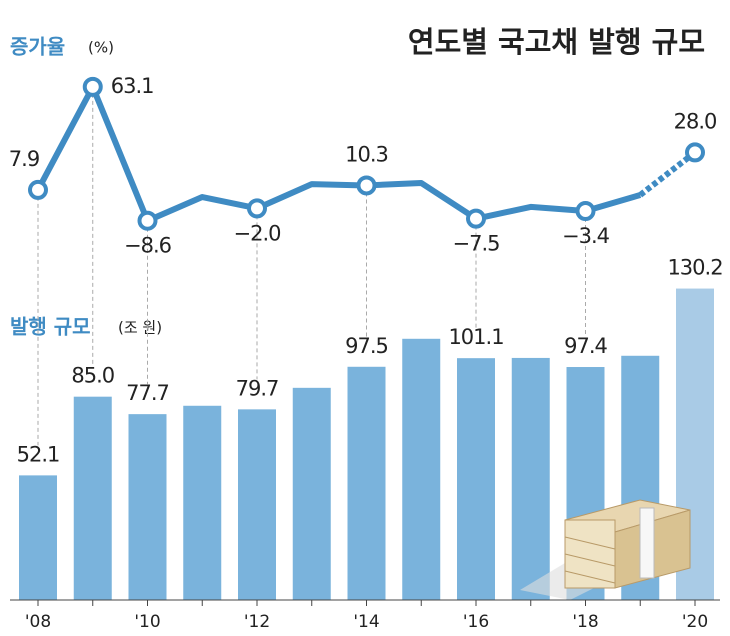 The image size is (730, 636). Describe the element at coordinates (695, 622) in the screenshot. I see `x-tick-label: '20` at that location.